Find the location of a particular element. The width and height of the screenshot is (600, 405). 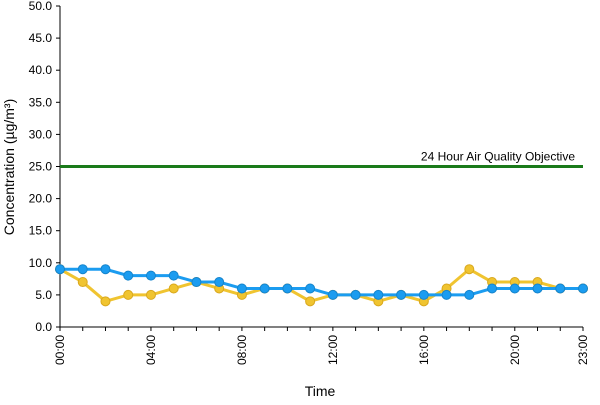

x-tick-label: 08:00 is located at coordinates (242, 350).